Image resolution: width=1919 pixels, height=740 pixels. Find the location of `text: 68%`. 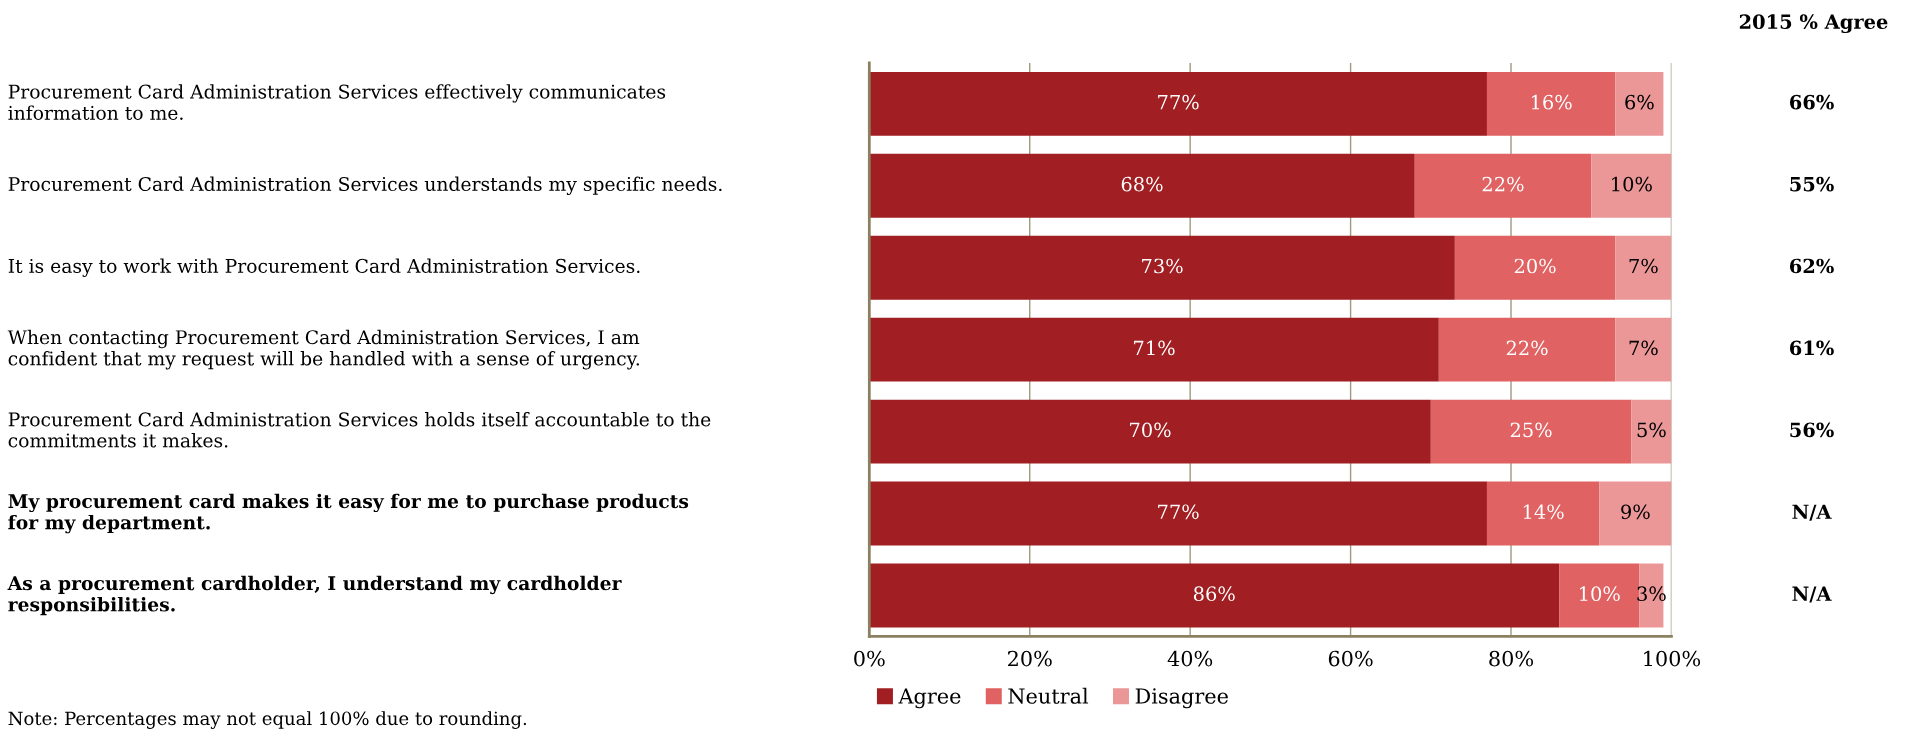

text: 68% is located at coordinates (1142, 184).